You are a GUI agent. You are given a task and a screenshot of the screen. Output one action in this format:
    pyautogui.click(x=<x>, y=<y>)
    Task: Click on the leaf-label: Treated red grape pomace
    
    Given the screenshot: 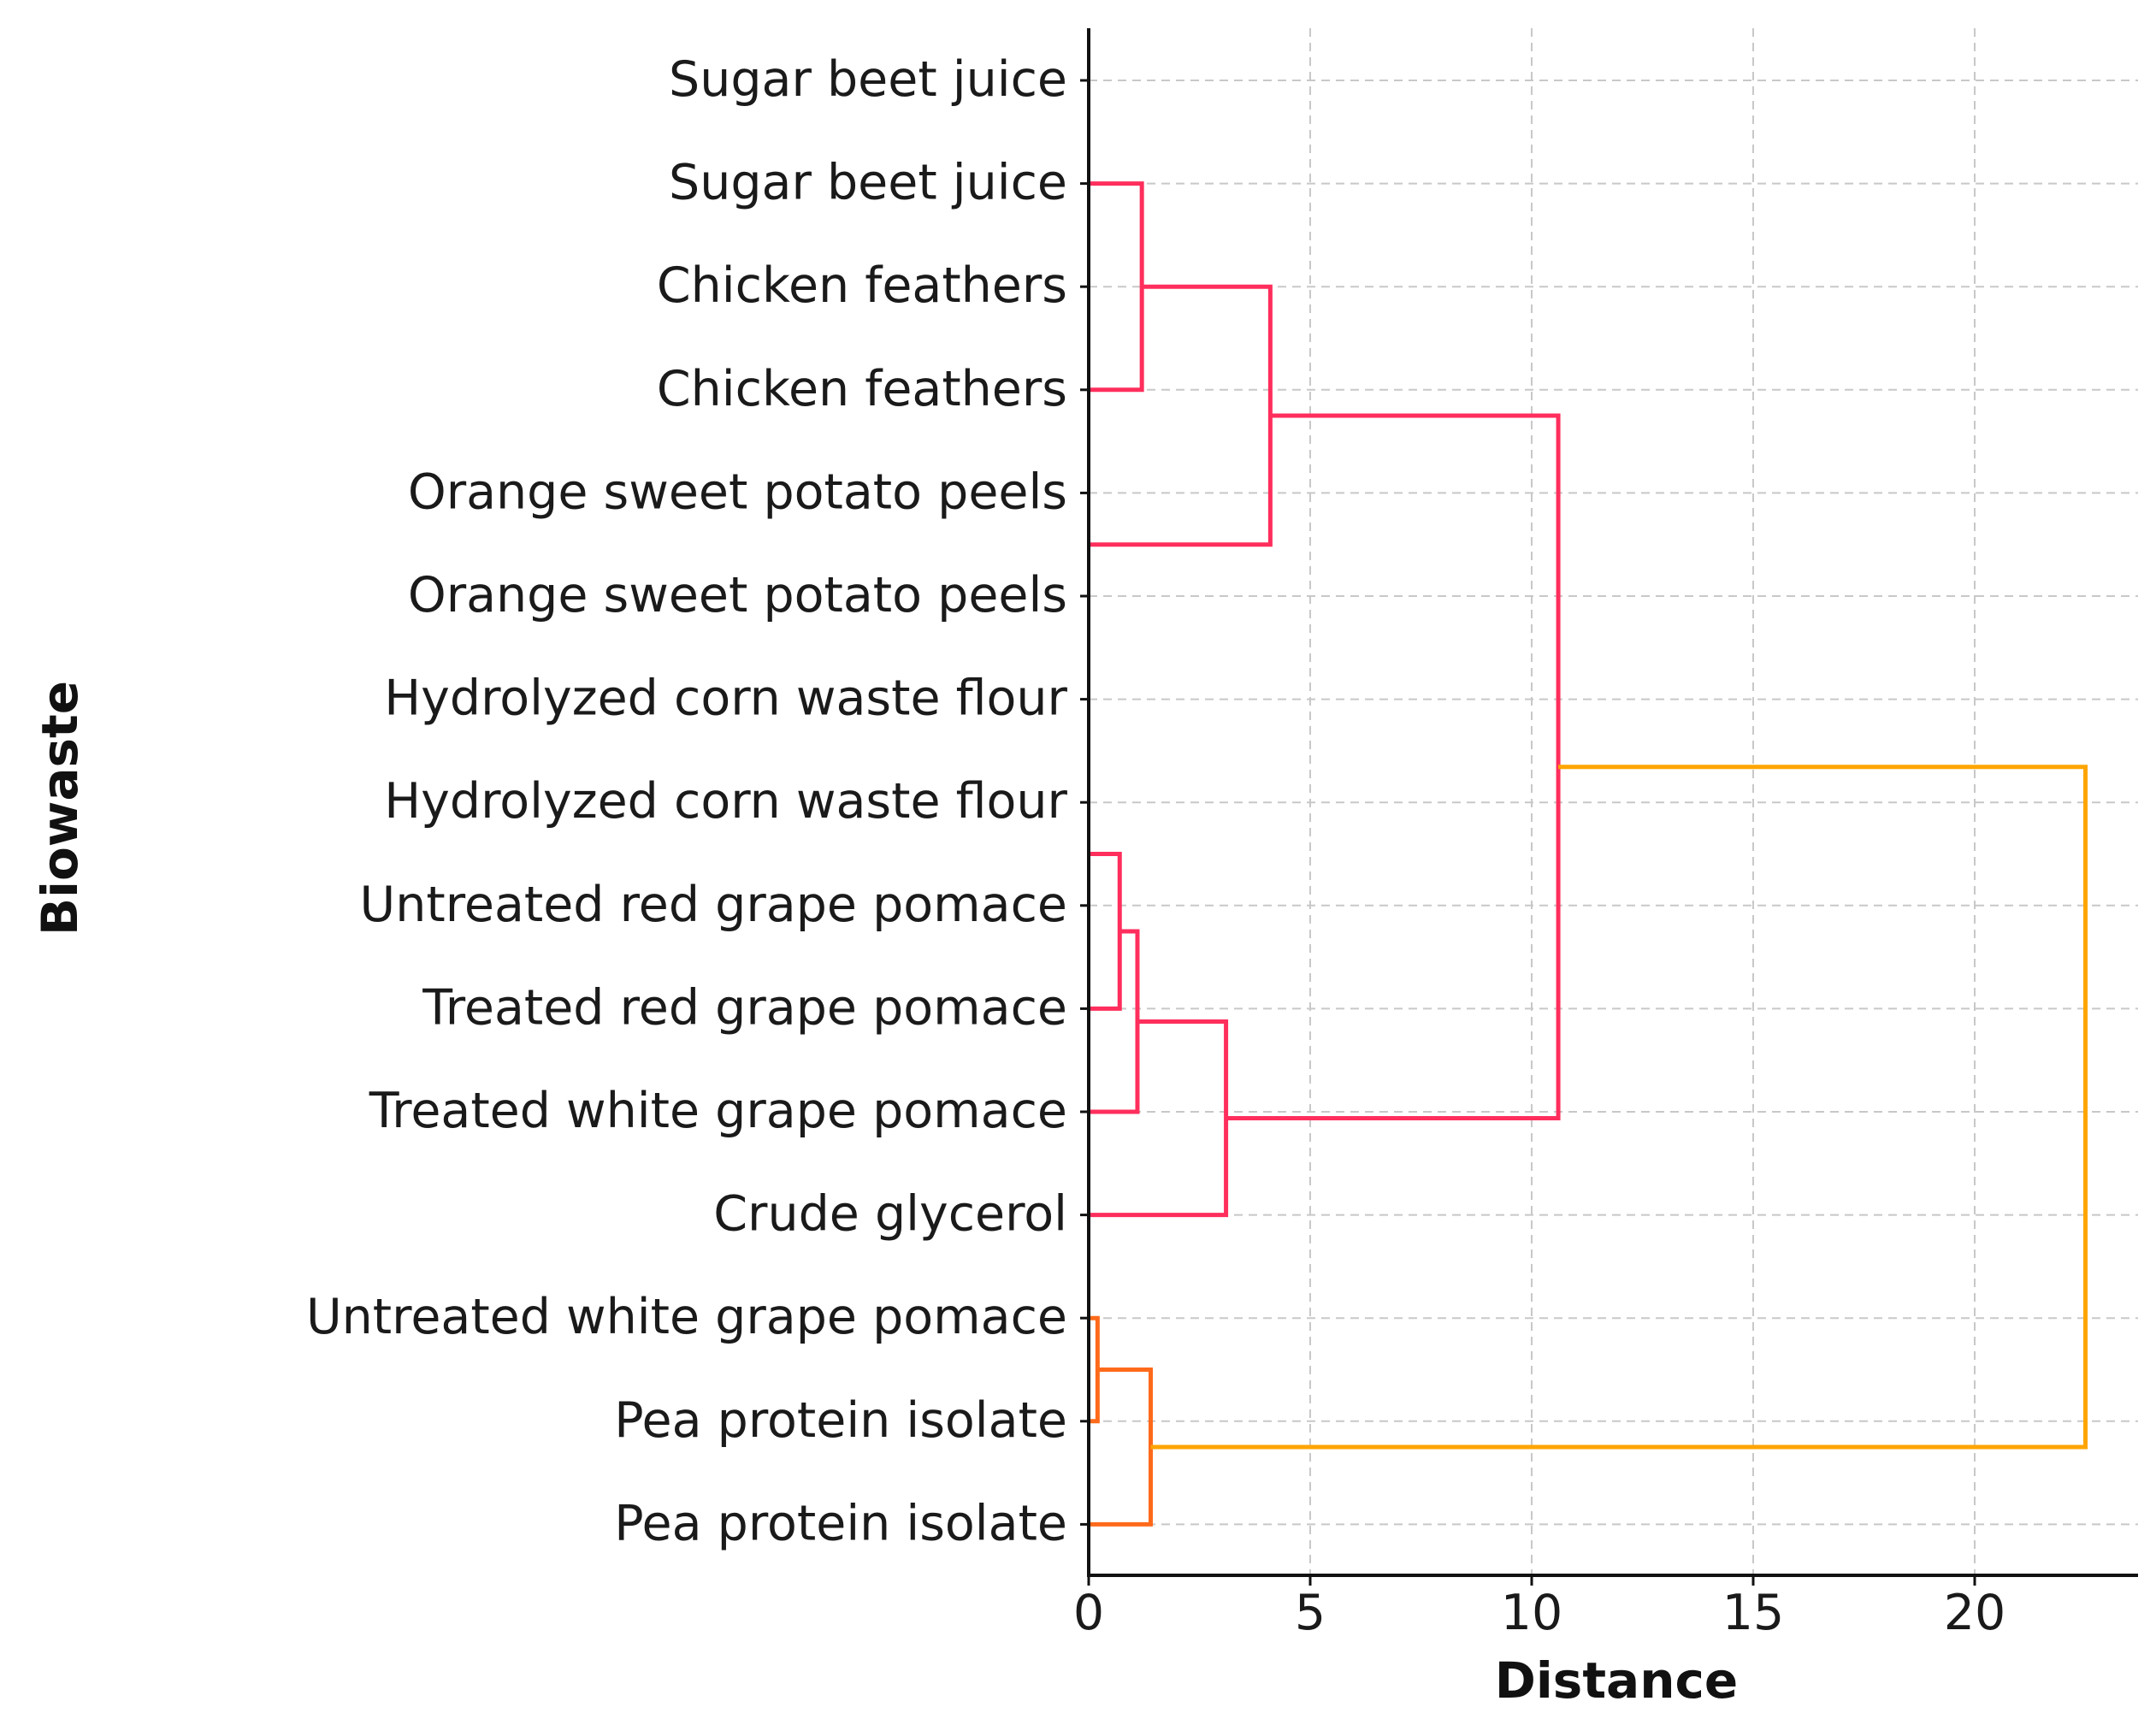 What is the action you would take?
    pyautogui.click(x=744, y=1007)
    